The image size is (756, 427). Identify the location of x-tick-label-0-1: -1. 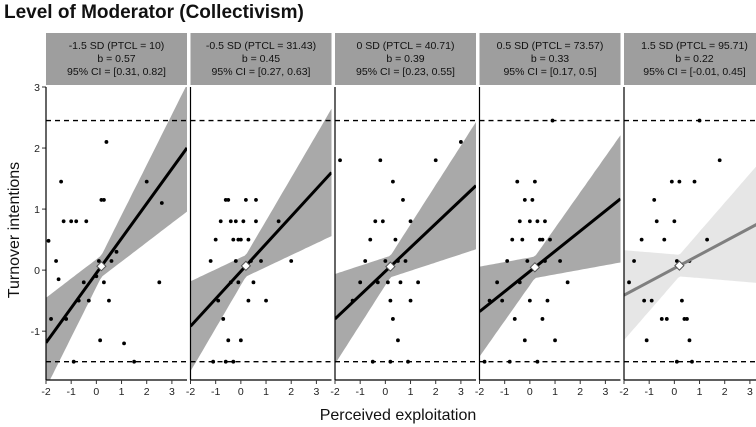
(71, 392).